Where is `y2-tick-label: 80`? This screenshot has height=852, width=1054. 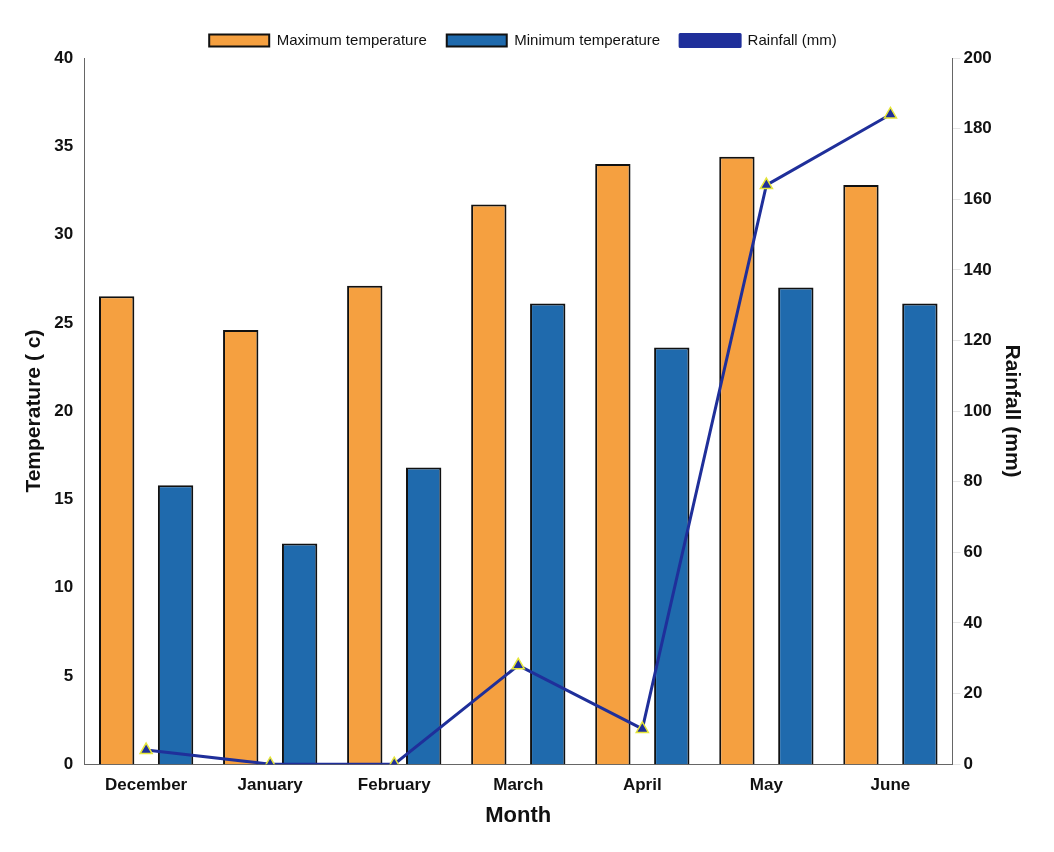
y2-tick-label: 80 is located at coordinates (973, 481).